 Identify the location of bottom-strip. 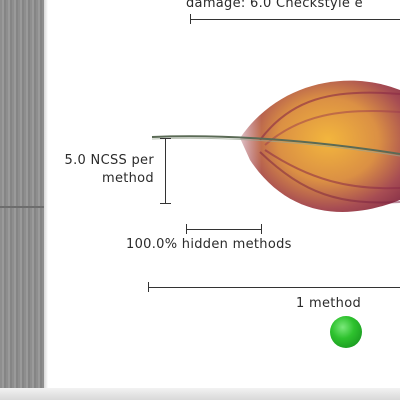
(200, 394).